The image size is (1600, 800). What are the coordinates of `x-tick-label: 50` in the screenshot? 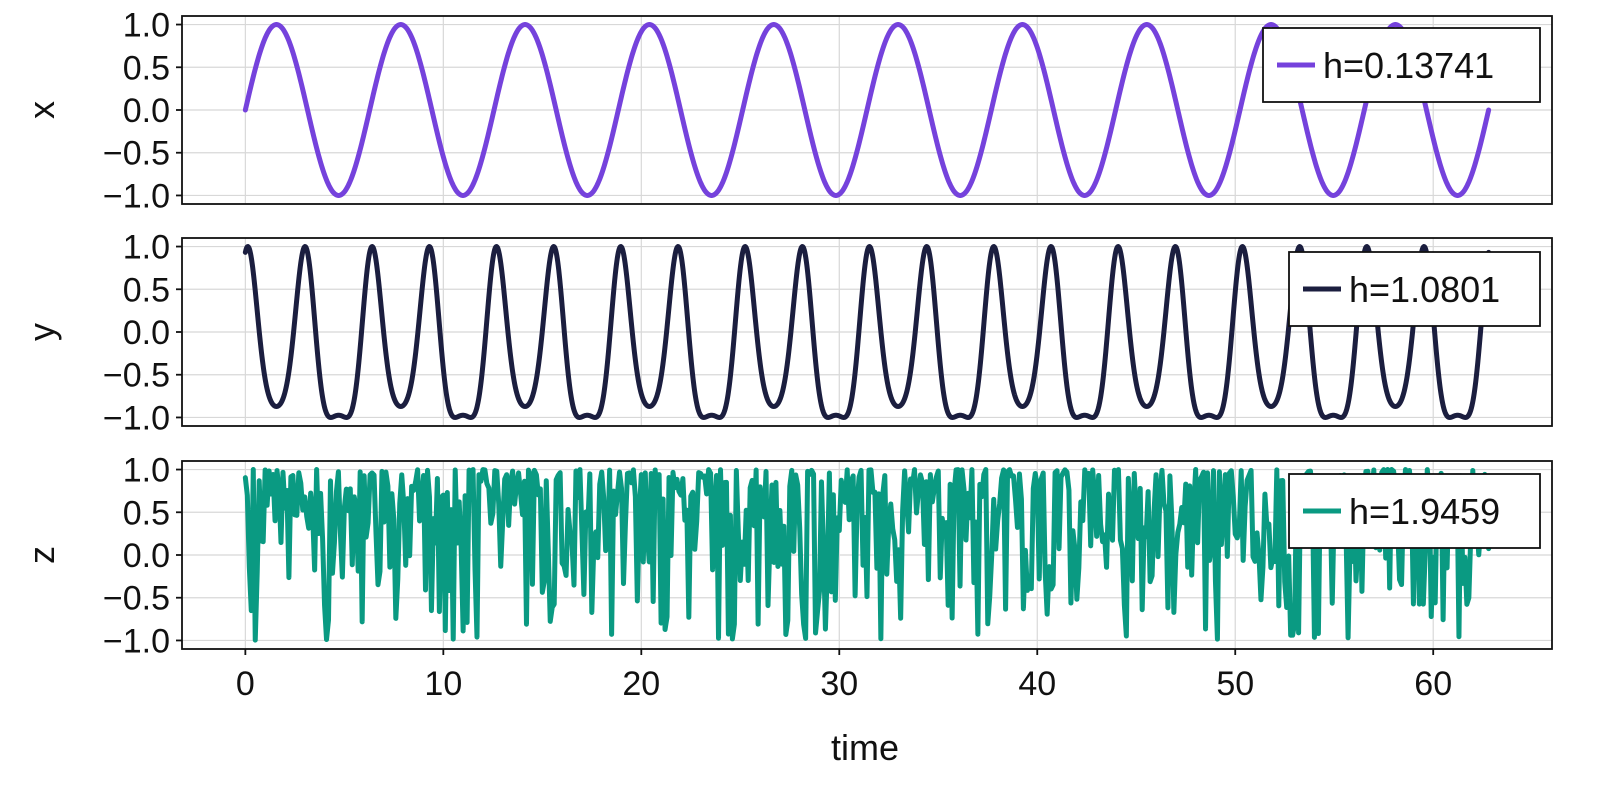 It's located at (1235, 684).